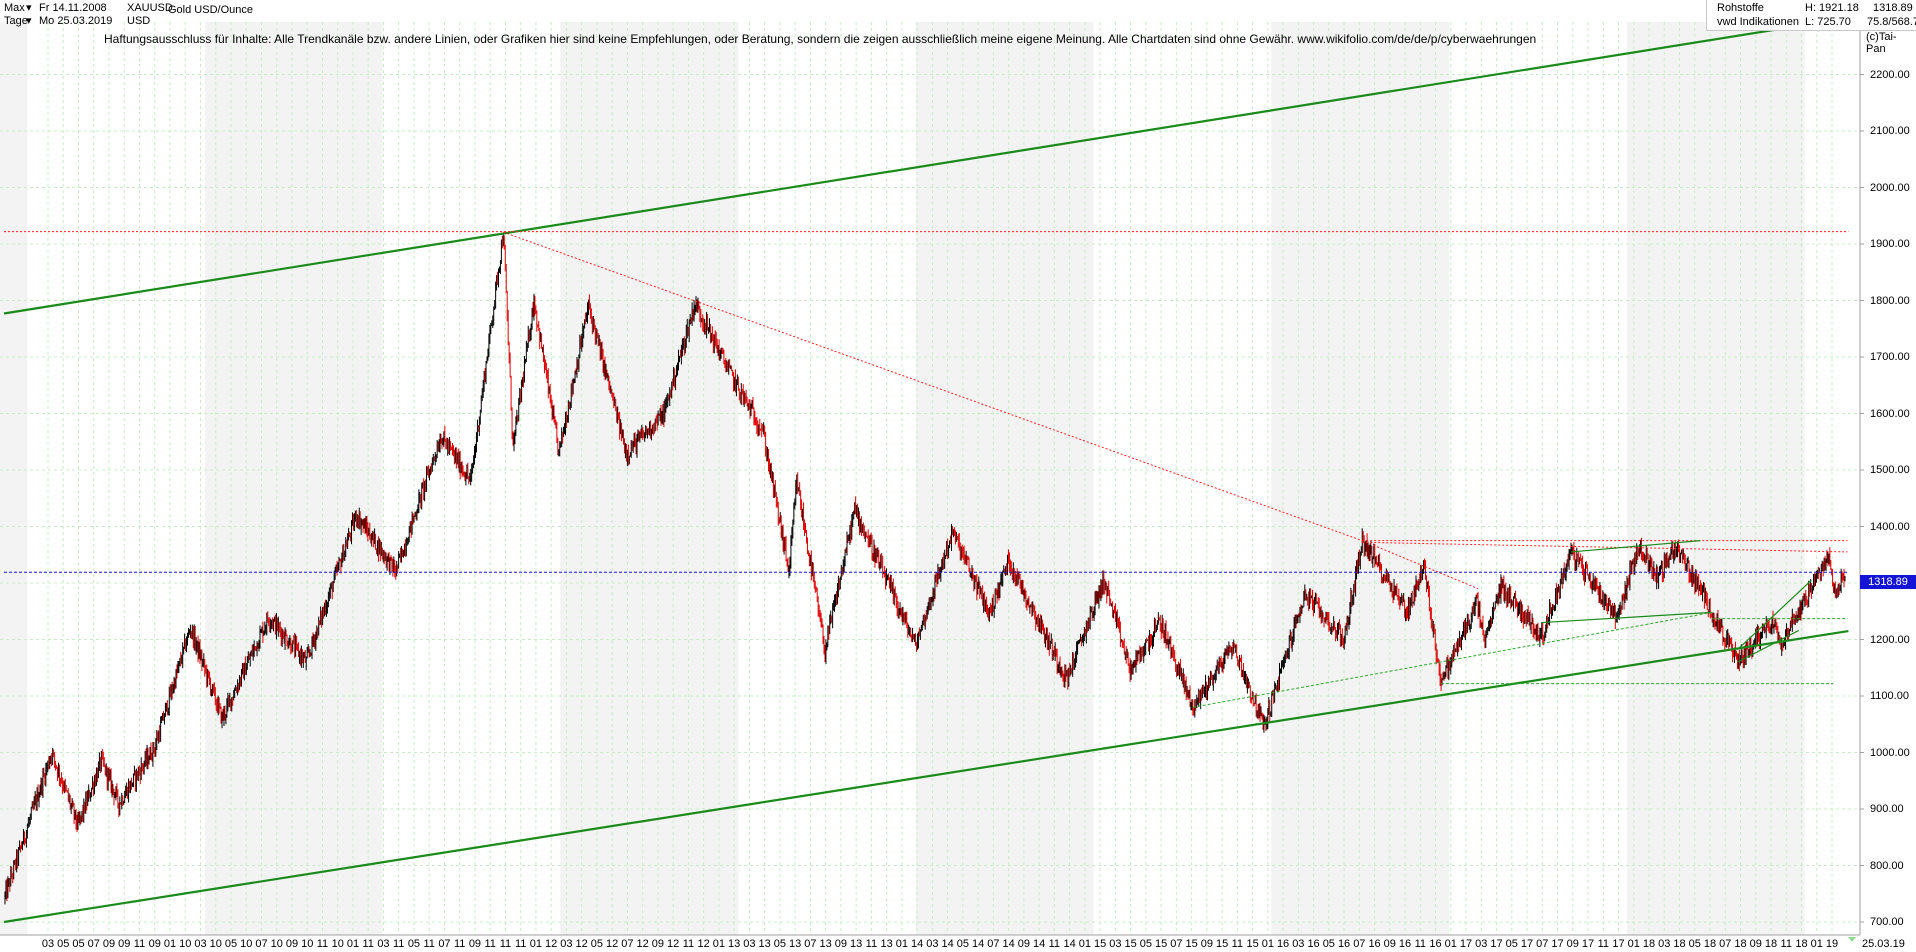 The image size is (1916, 952). Describe the element at coordinates (1828, 22) in the screenshot. I see `low-value: L: 725.70` at that location.